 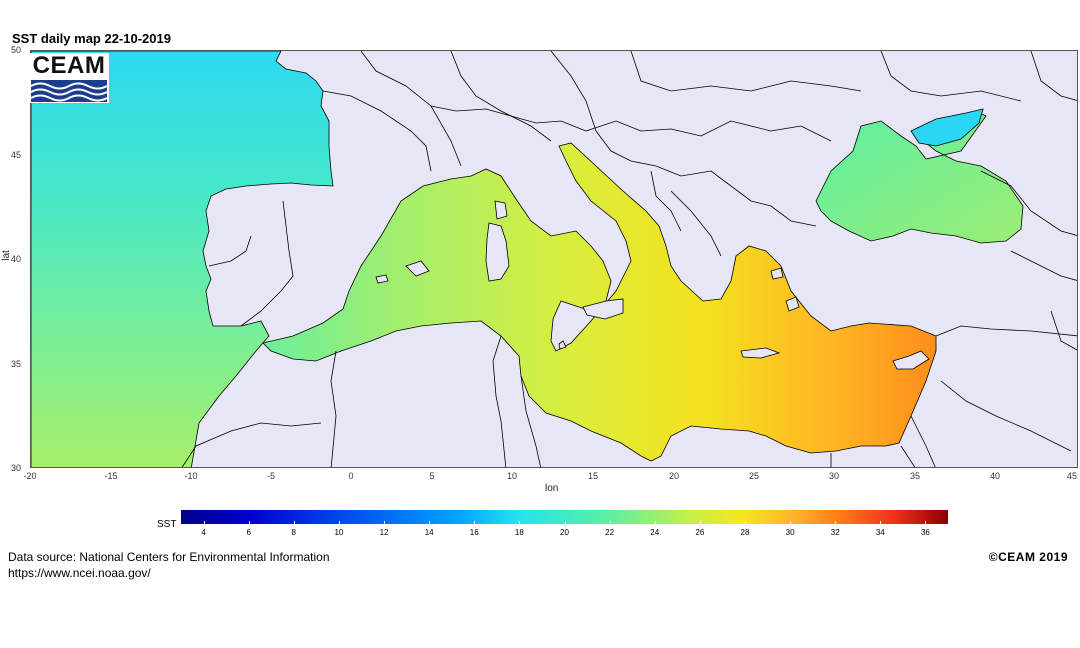 I want to click on legend-tick-label: 20, so click(x=564, y=532).